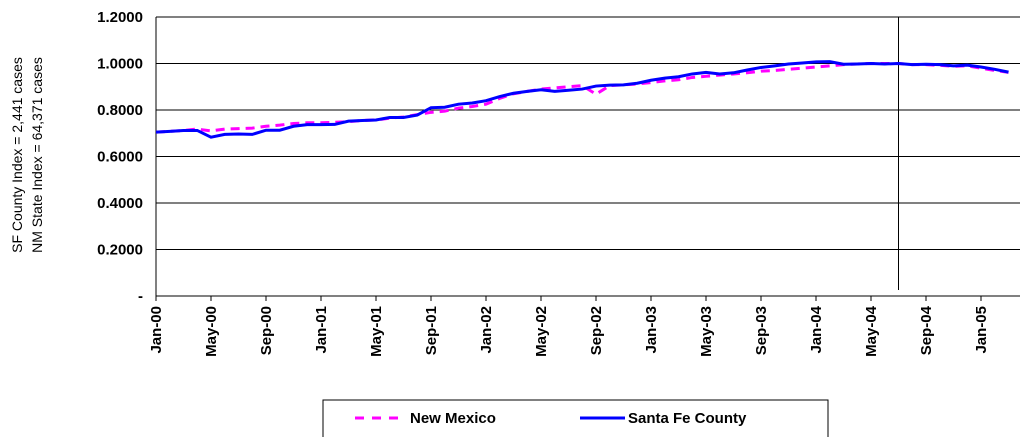  Describe the element at coordinates (541, 331) in the screenshot. I see `x-tick-label: May-02` at that location.